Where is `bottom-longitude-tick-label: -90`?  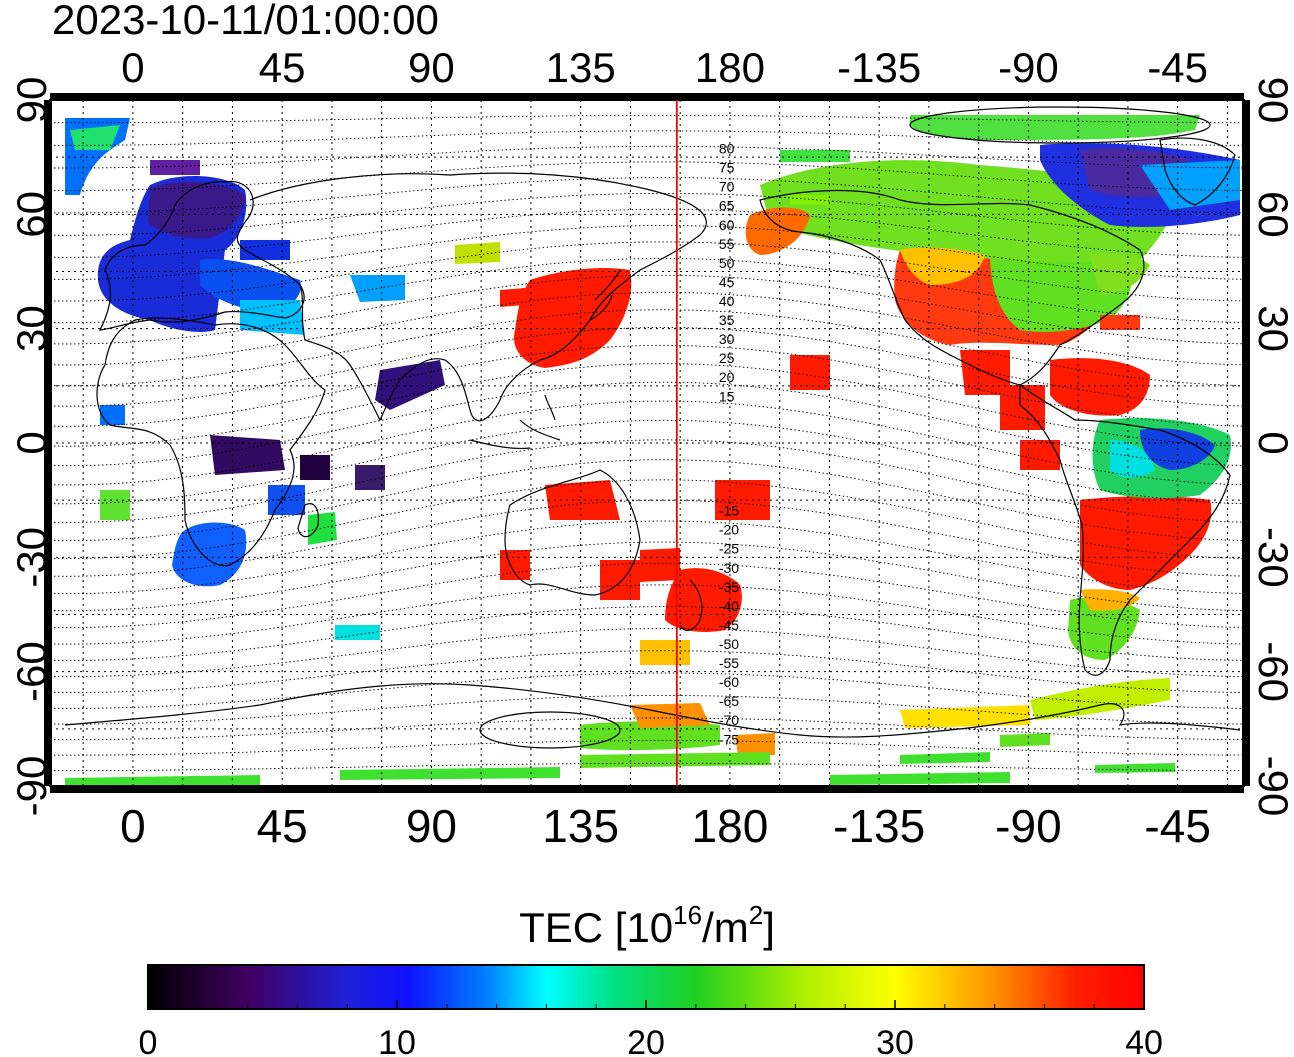 bottom-longitude-tick-label: -90 is located at coordinates (1028, 826).